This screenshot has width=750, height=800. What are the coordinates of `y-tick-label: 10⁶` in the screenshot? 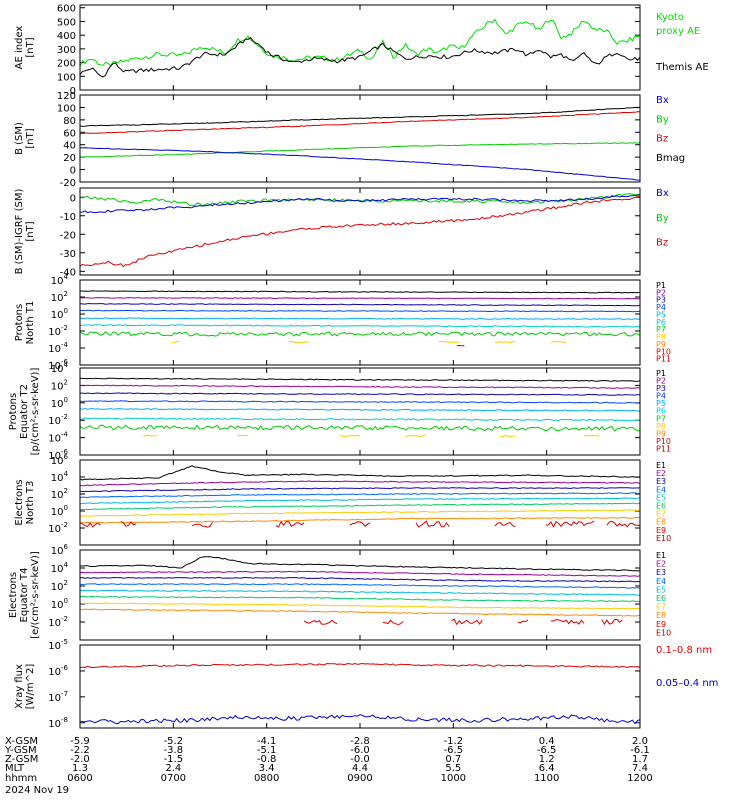 It's located at (60, 460).